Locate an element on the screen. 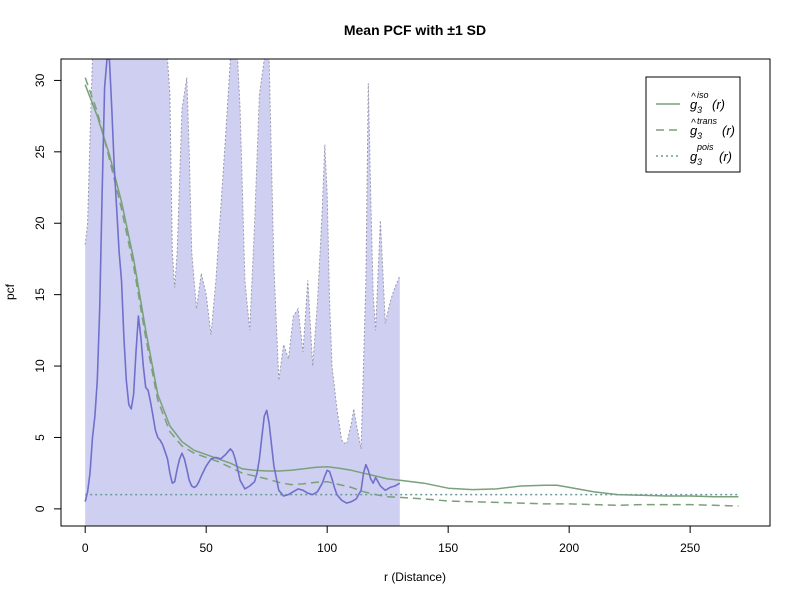 The width and height of the screenshot is (800, 600). y-tick-label: 5 is located at coordinates (40, 437).